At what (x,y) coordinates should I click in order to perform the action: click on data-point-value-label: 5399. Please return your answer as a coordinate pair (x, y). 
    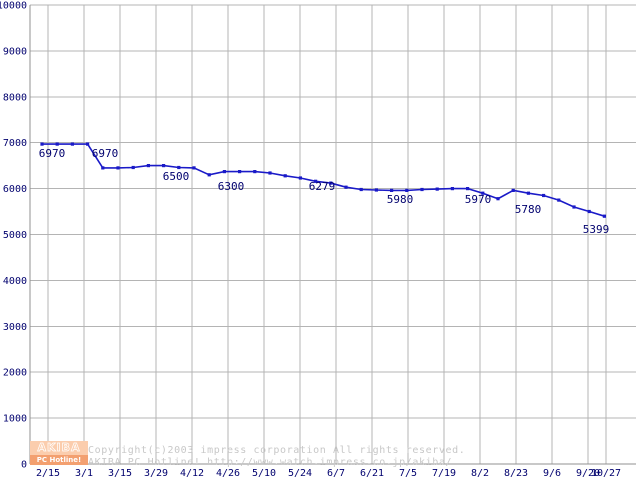
    Looking at the image, I should click on (596, 229).